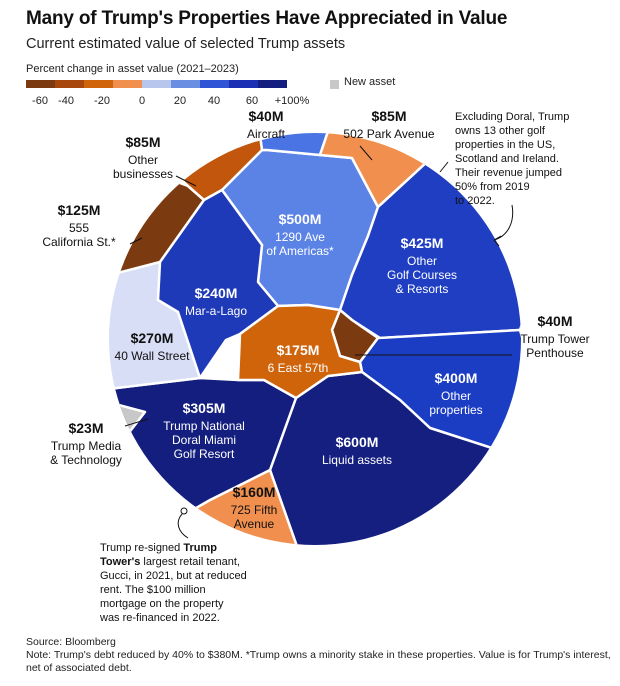 The image size is (620, 686). I want to click on cell-6-east-57th, so click(300, 351).